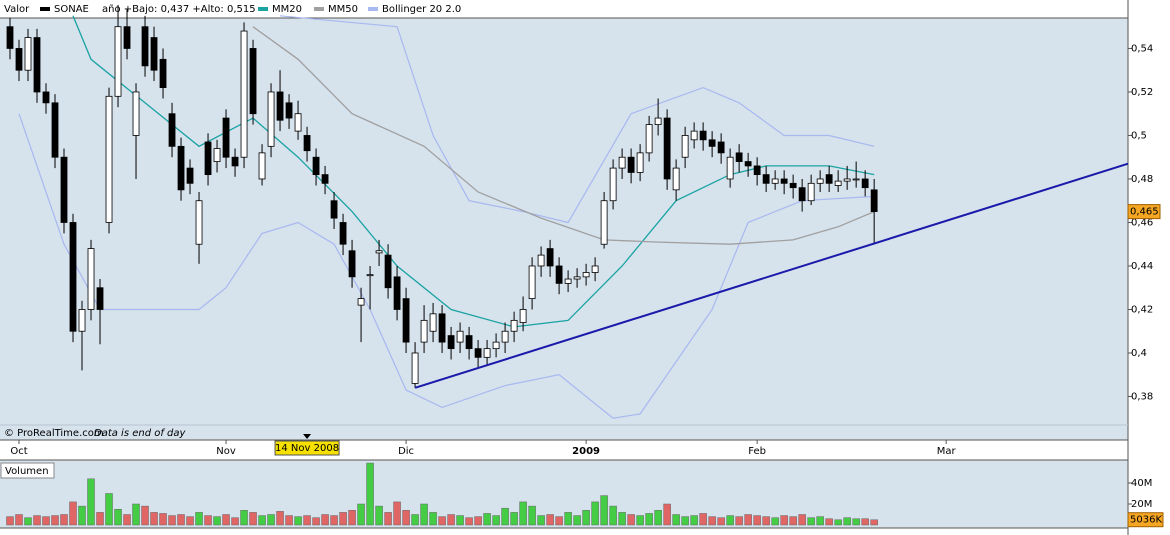 The image size is (1170, 535). I want to click on cursor-arrow, so click(307, 436).